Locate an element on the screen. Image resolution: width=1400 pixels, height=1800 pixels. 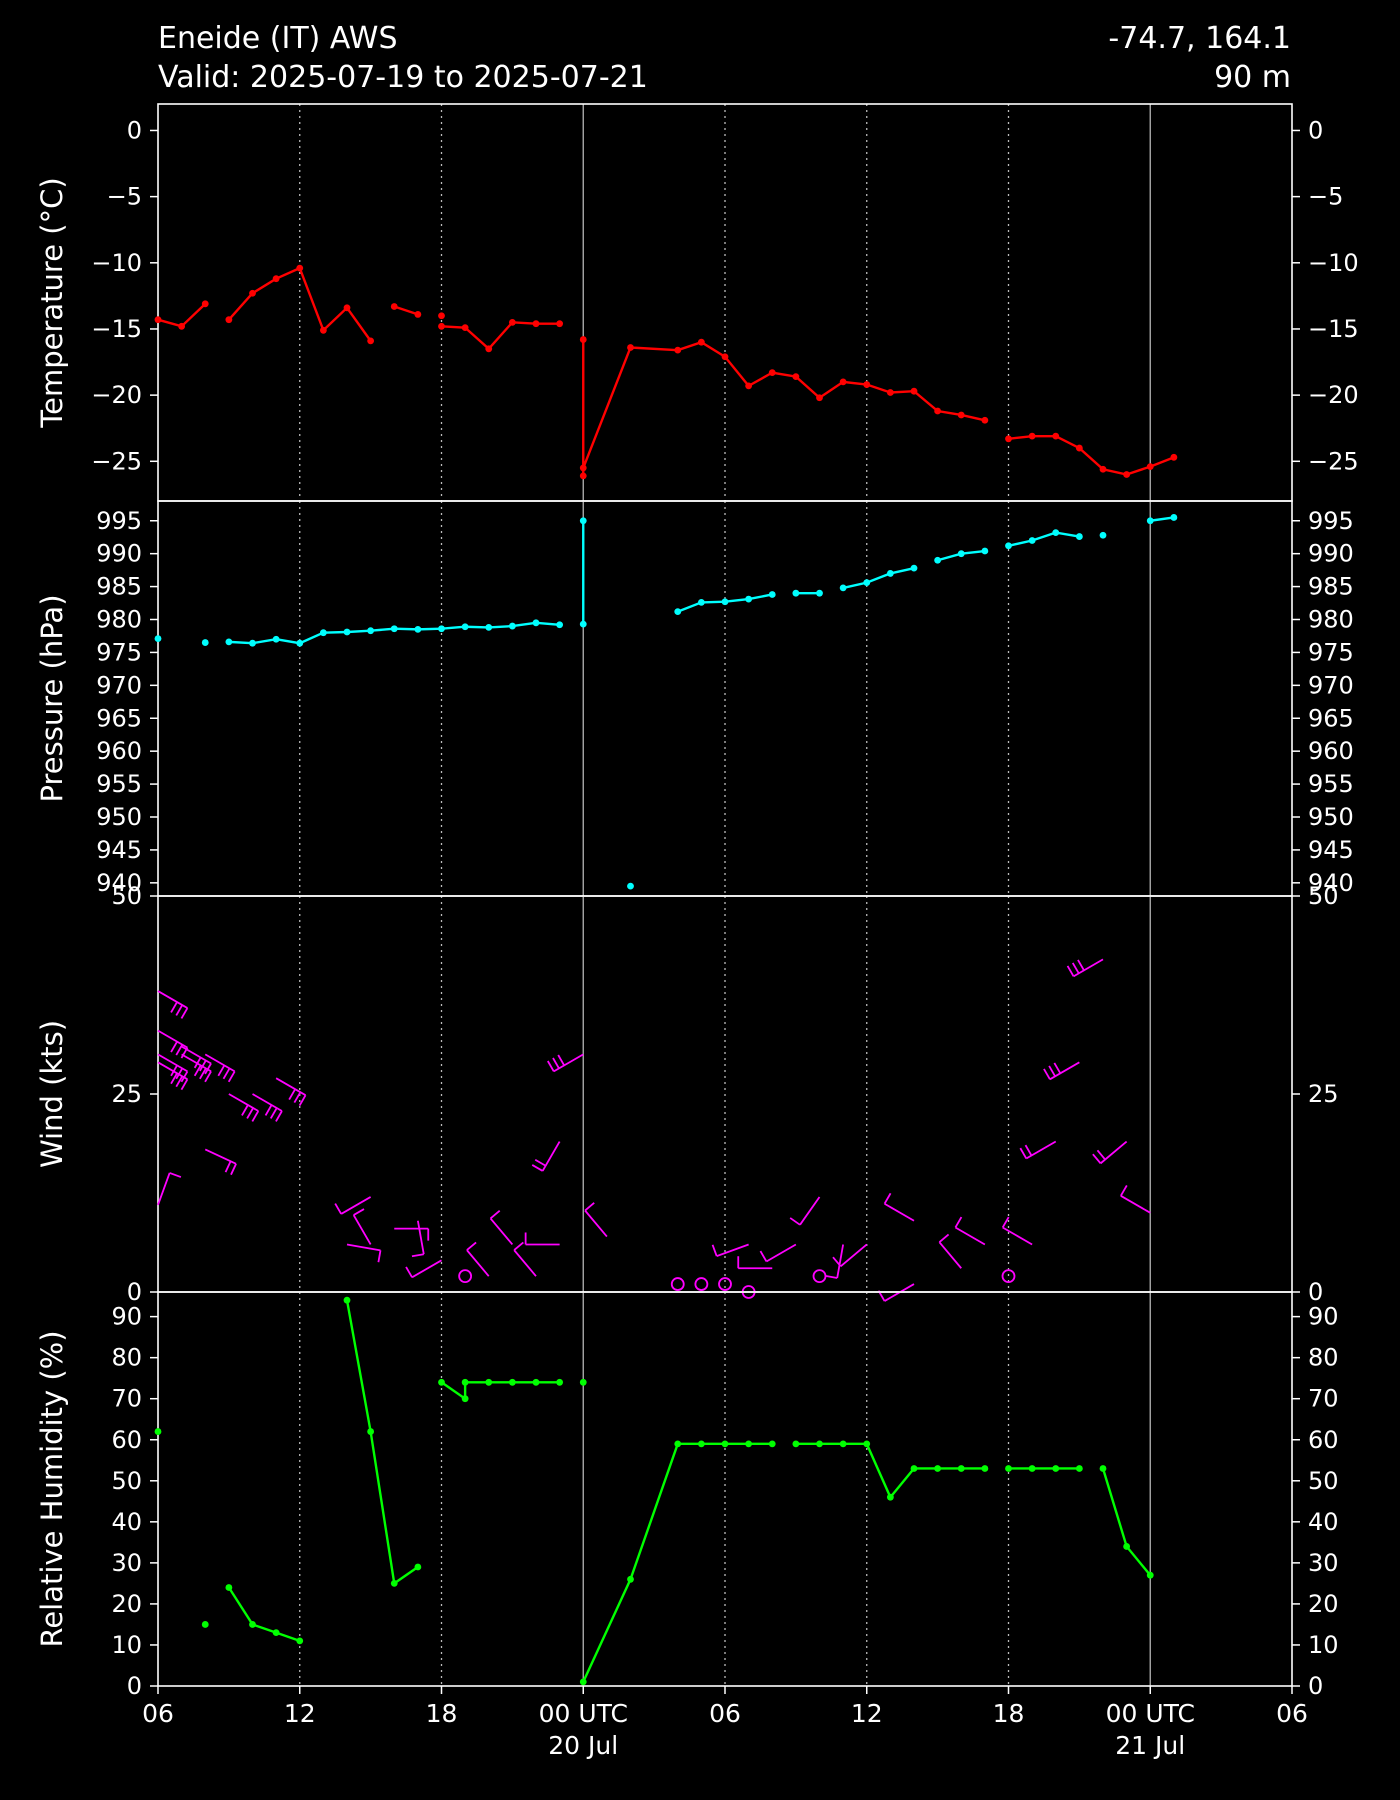
ytick-label-left: 975 is located at coordinates (119, 652).